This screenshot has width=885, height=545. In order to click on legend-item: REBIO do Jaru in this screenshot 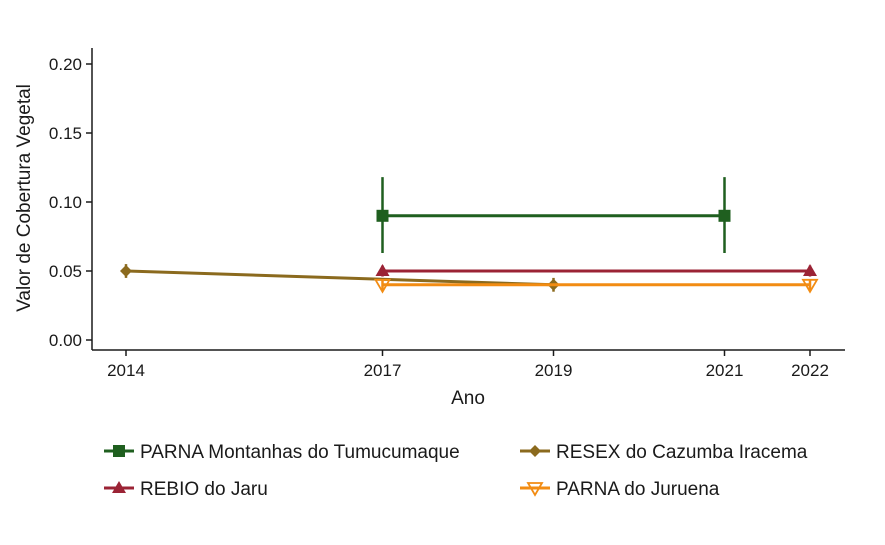, I will do `click(186, 489)`.